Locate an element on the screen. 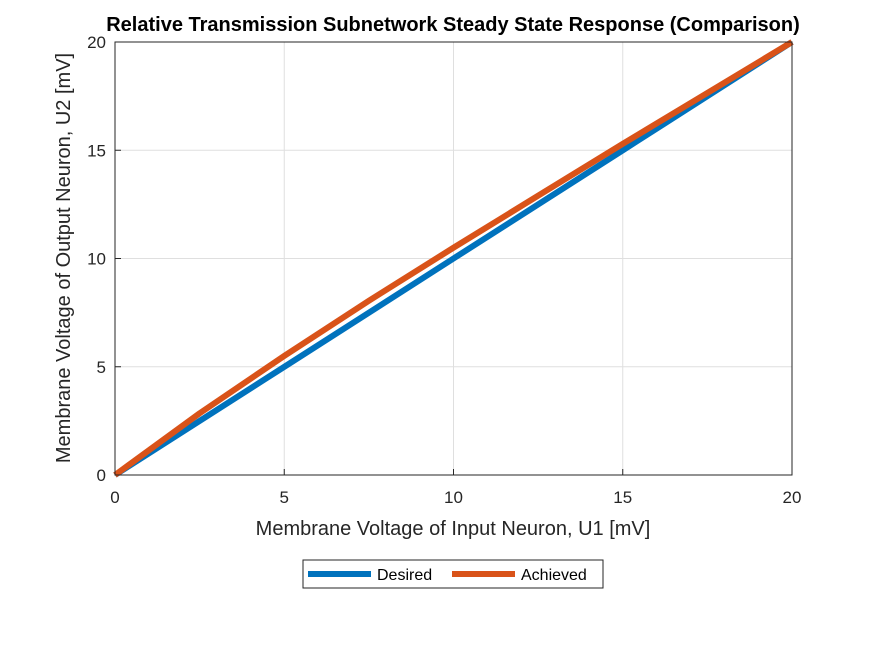  x-tick-label: 5 is located at coordinates (284, 497).